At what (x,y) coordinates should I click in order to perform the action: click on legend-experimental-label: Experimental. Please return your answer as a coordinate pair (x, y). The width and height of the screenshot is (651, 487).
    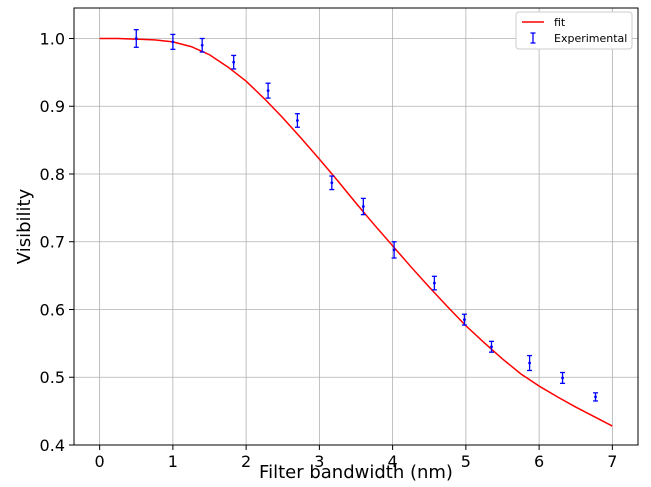
    Looking at the image, I should click on (590, 38).